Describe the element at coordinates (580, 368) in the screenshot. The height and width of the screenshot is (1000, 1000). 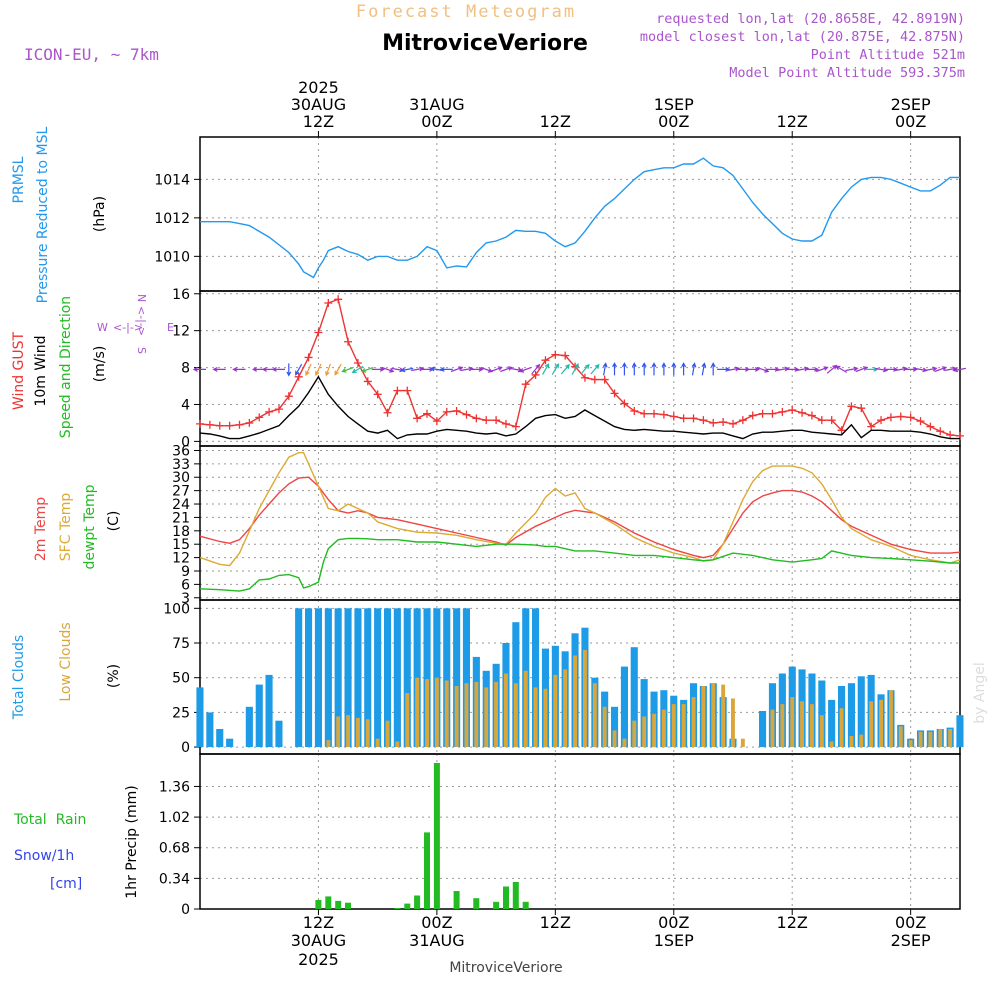
I see `panel-frame` at that location.